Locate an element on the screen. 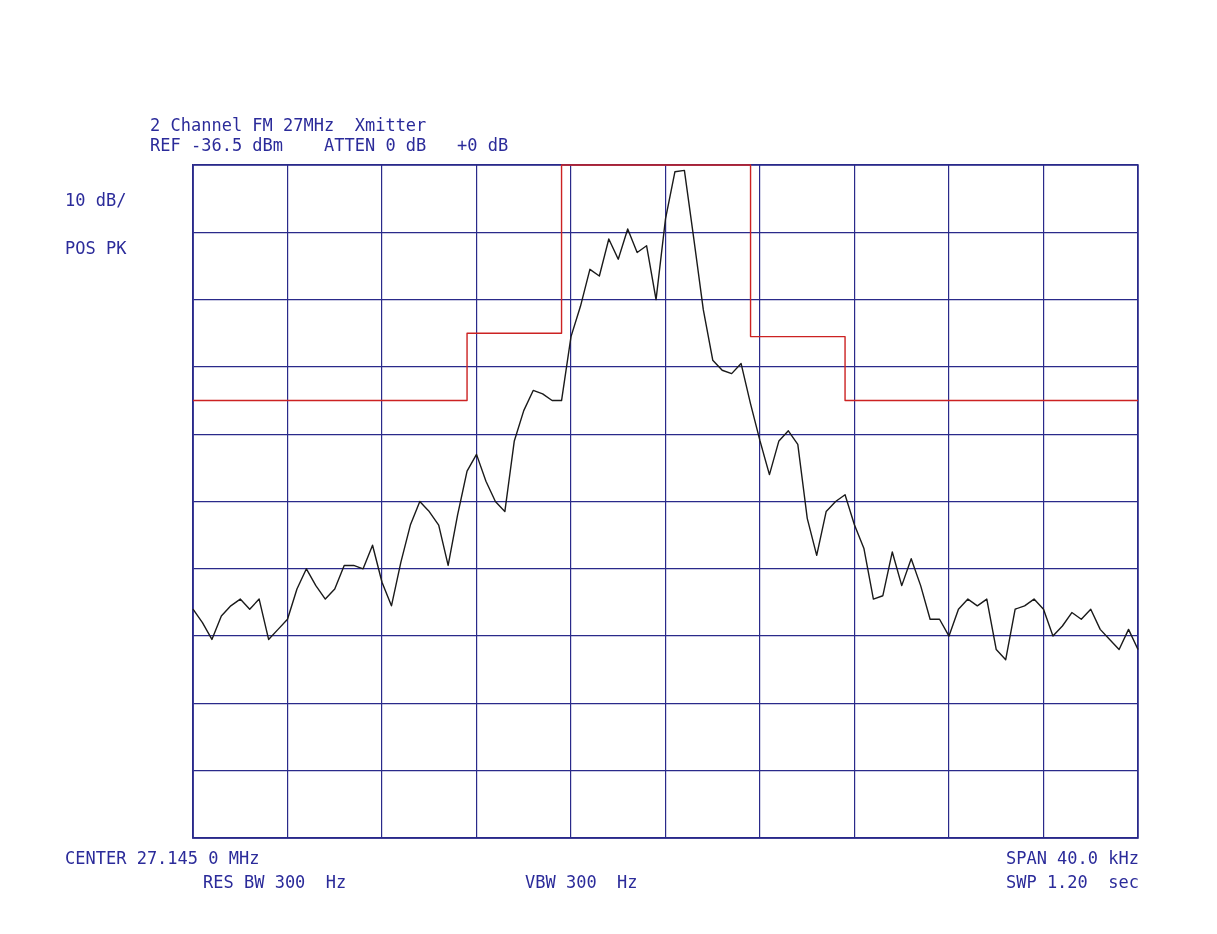 The height and width of the screenshot is (934, 1217). chart-subtitle: REF -36.5 dBm ATTEN 0 dB +0 dB is located at coordinates (329, 145).